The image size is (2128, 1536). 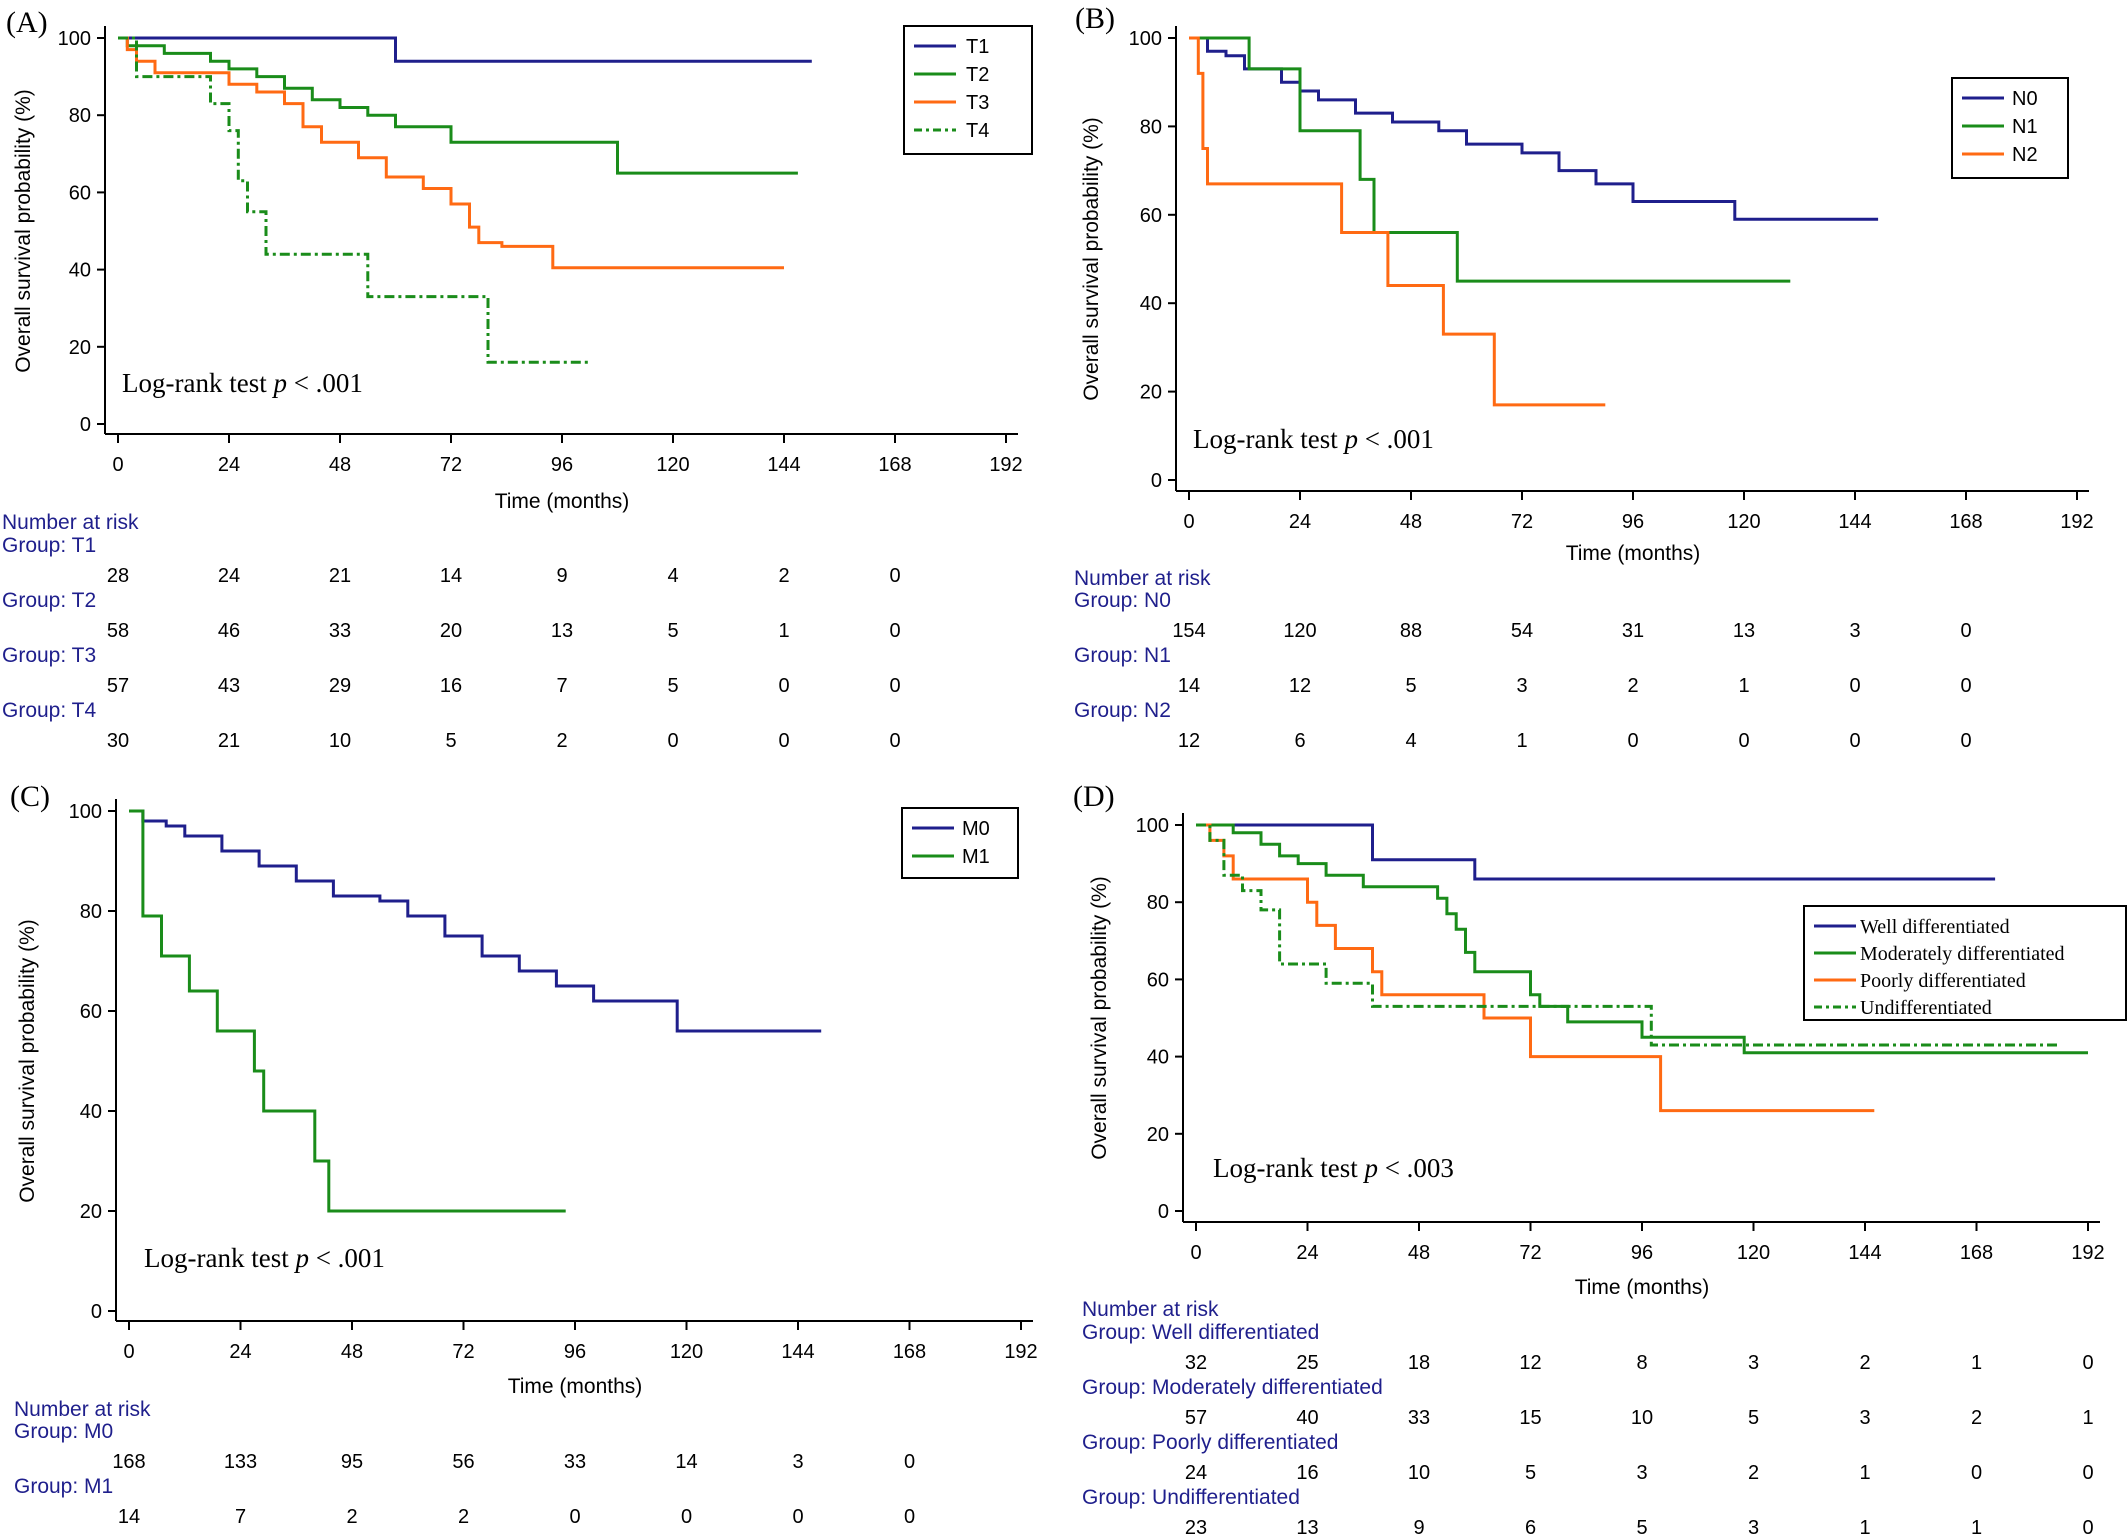 I want to click on risk-value: 95, so click(x=352, y=1462).